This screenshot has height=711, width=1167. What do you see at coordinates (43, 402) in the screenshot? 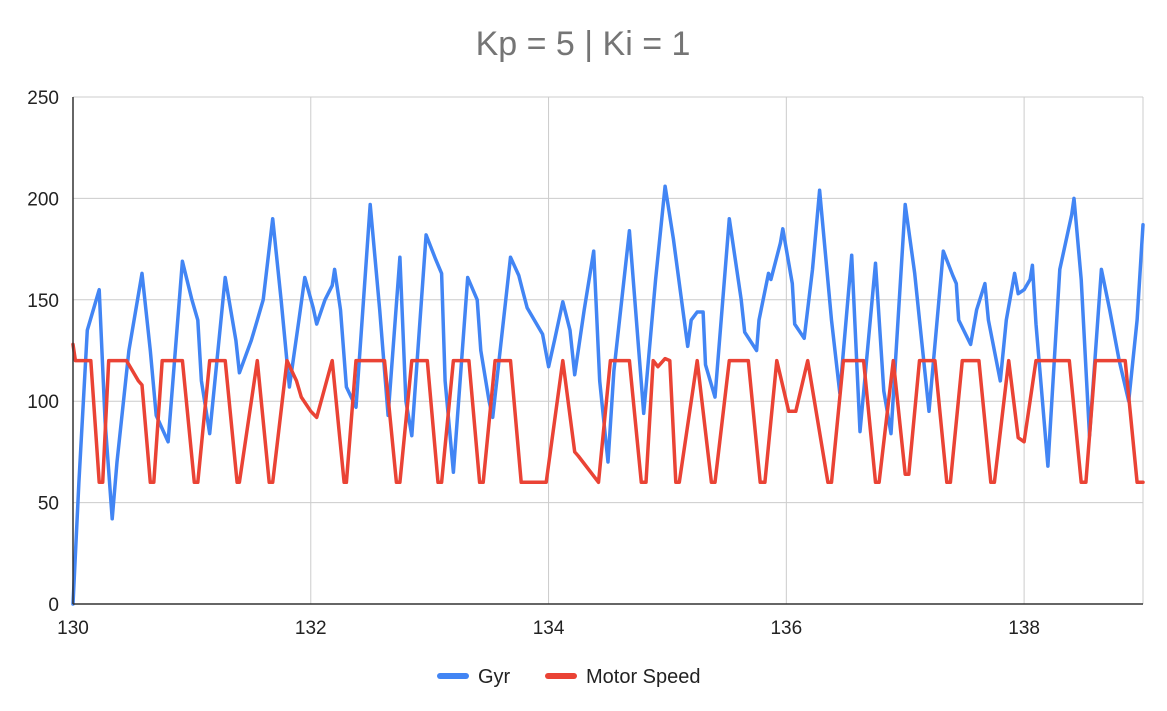
I see `y-tick-label: 100` at bounding box center [43, 402].